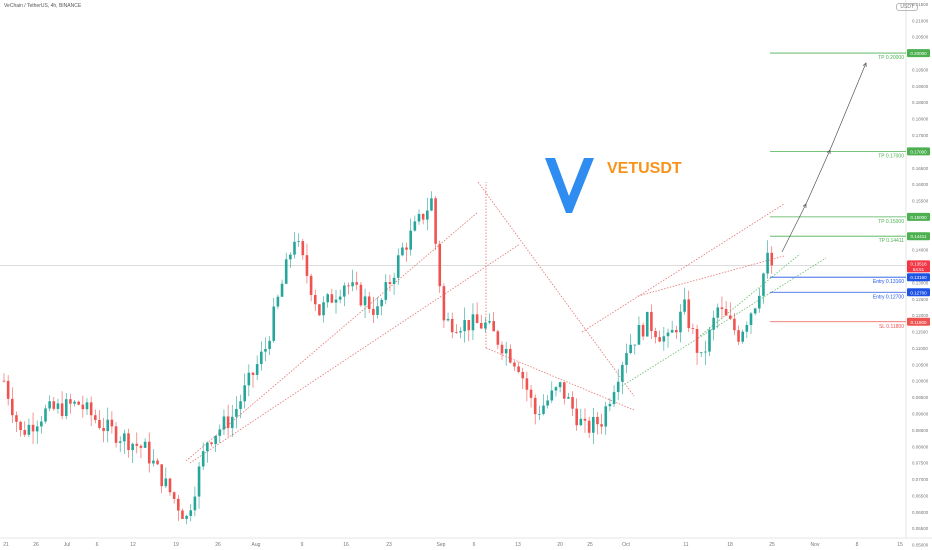  I want to click on y-tick-label: 0.08000, so click(920, 446).